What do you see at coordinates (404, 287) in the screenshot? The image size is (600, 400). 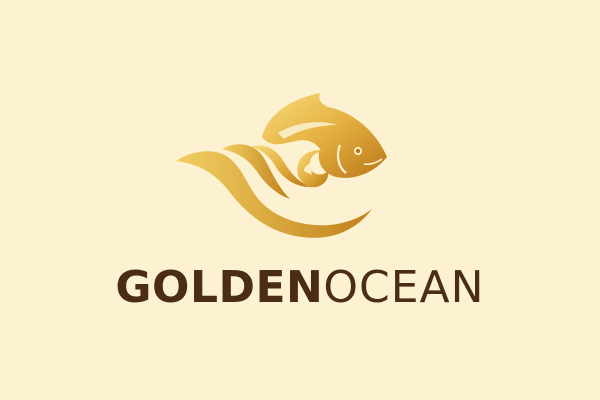 I see `brand-name-light: OCEAN` at bounding box center [404, 287].